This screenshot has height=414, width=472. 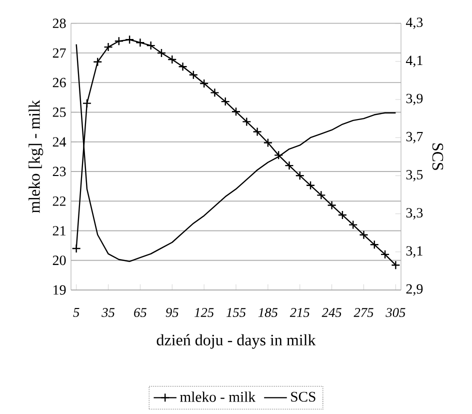 I want to click on x-axis-title: dzień doju - days in milk, so click(x=236, y=341).